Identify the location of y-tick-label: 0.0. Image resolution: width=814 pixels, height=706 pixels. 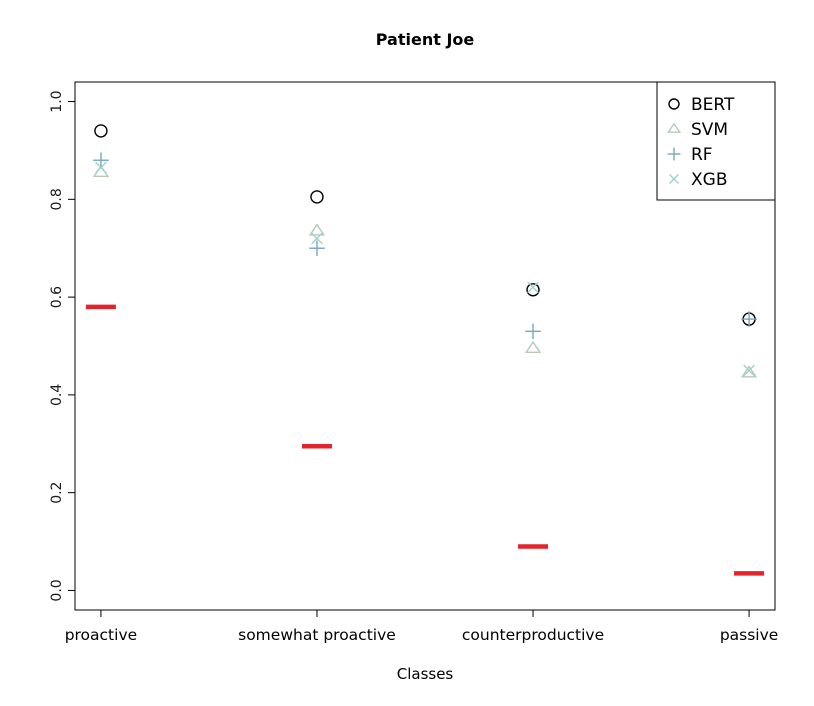
(57, 590).